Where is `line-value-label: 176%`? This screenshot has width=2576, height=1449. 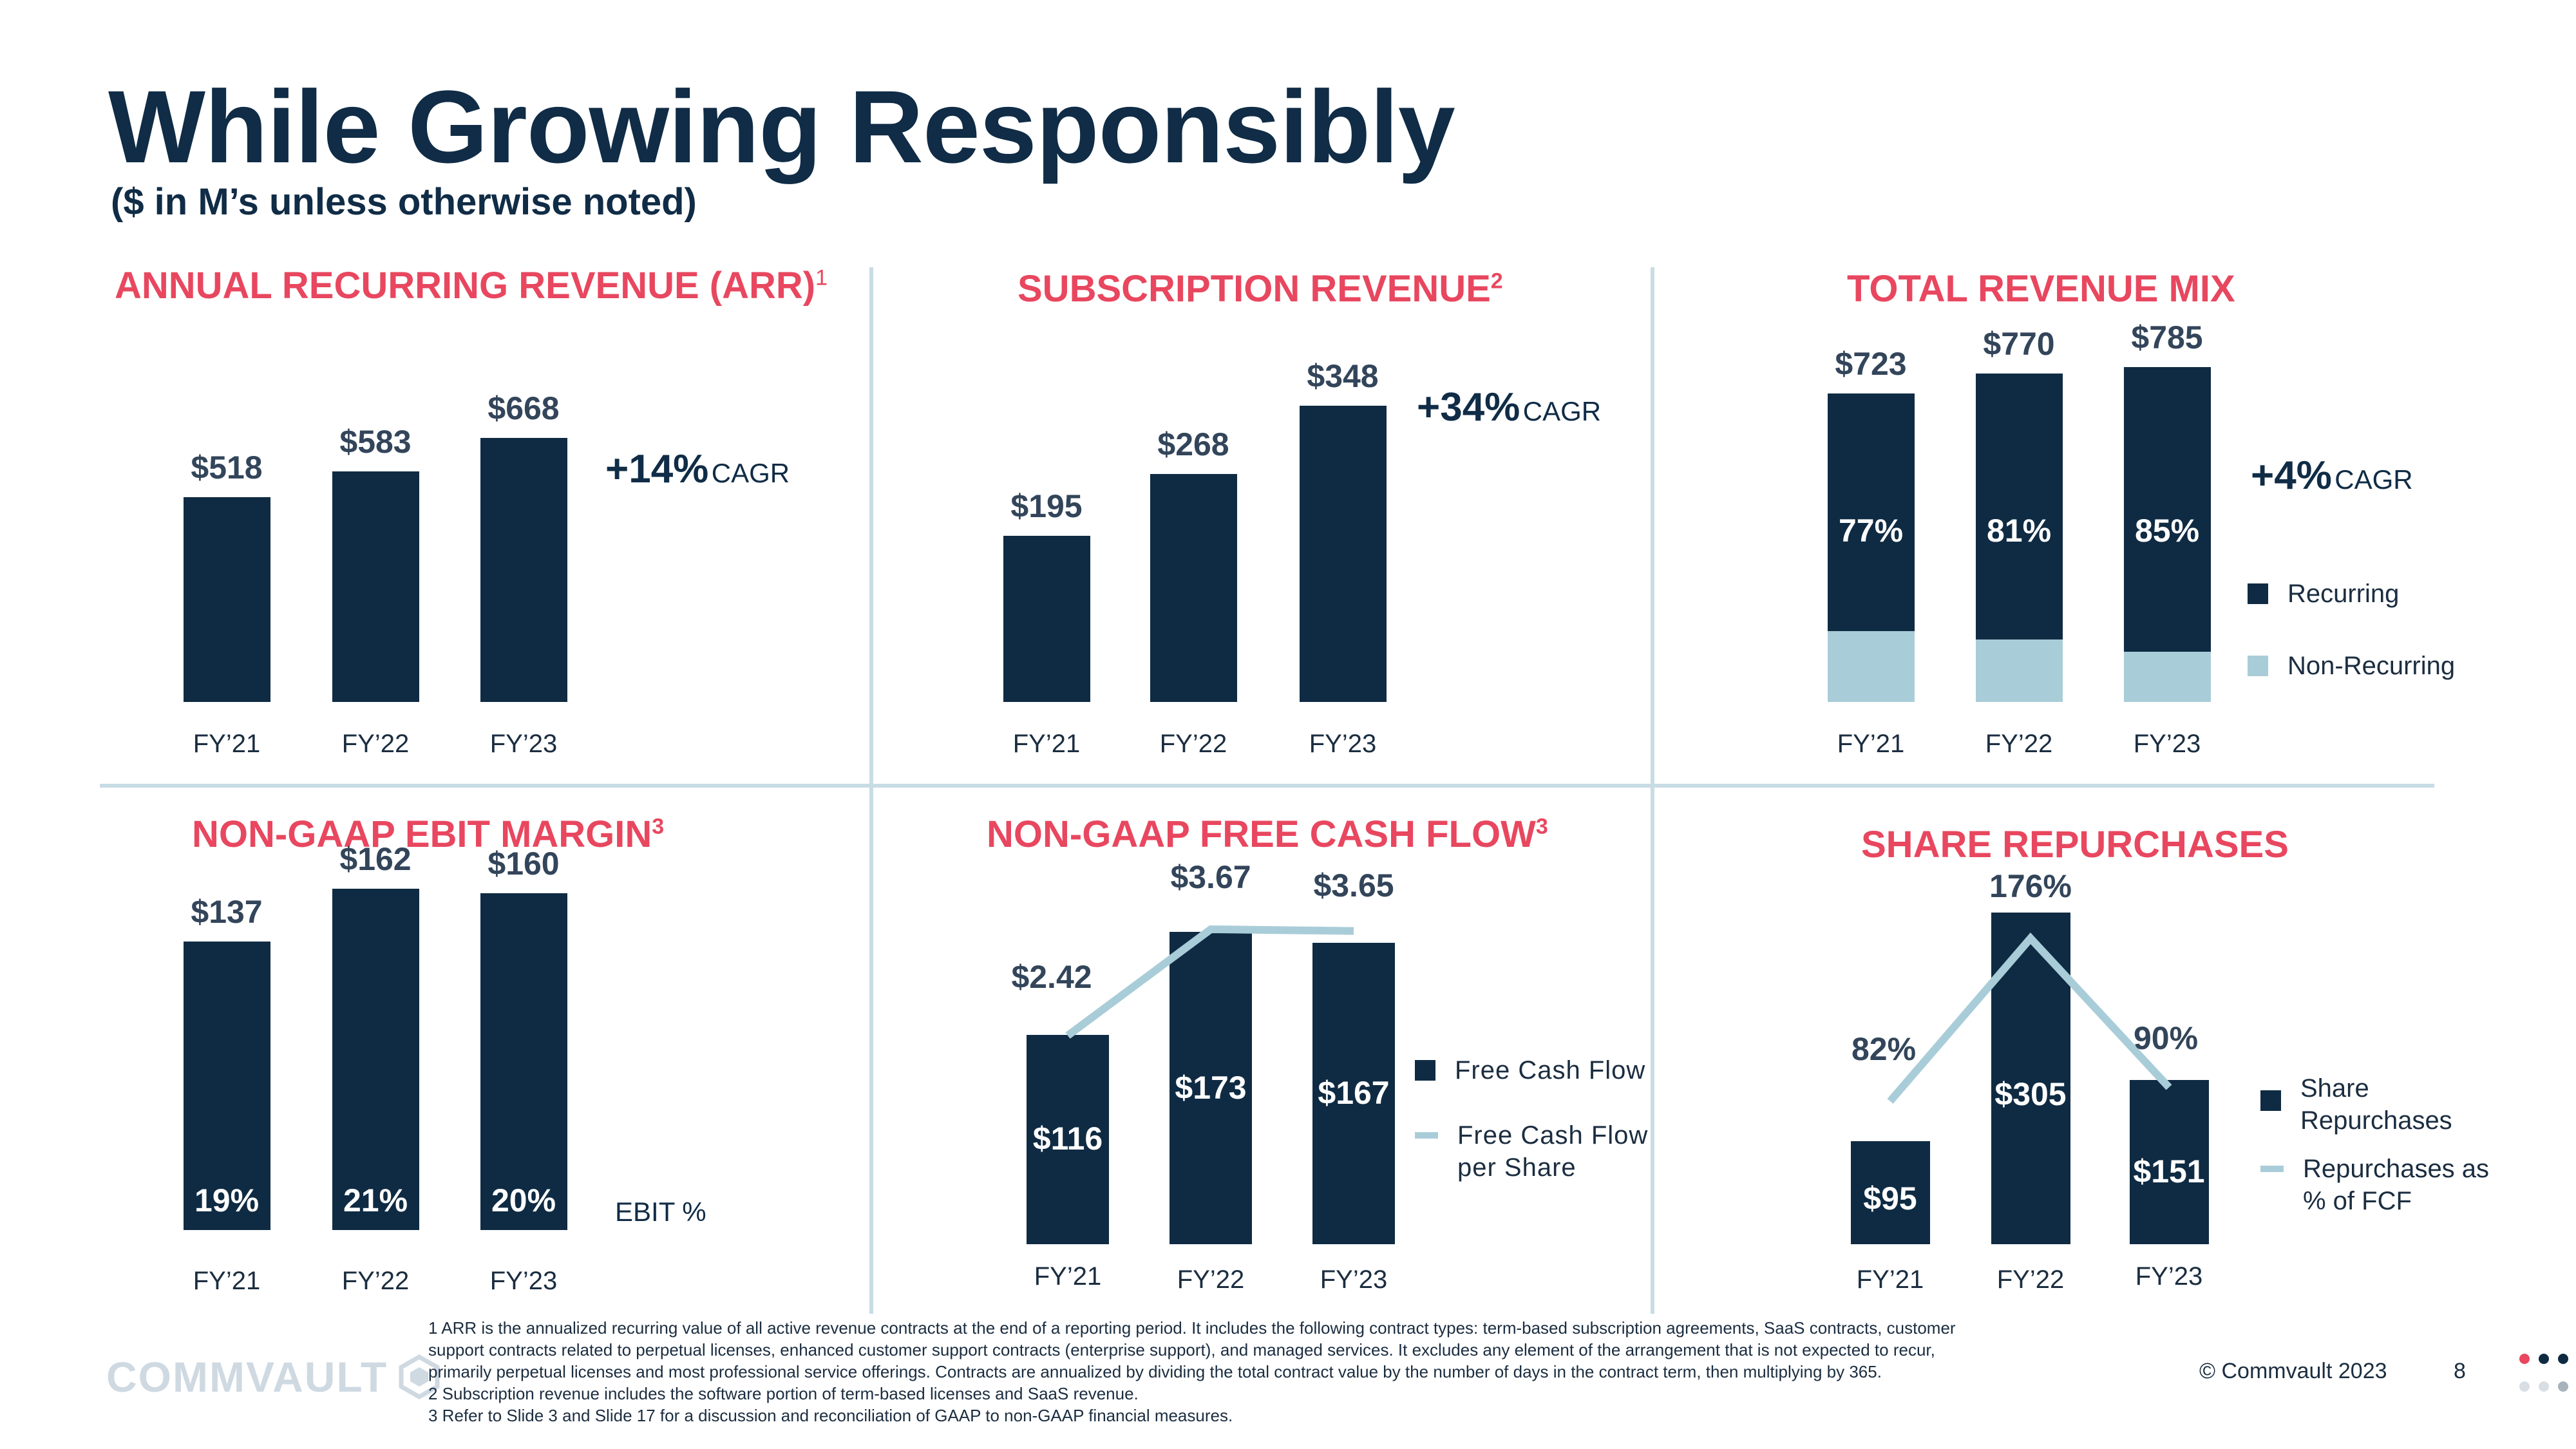 line-value-label: 176% is located at coordinates (2030, 886).